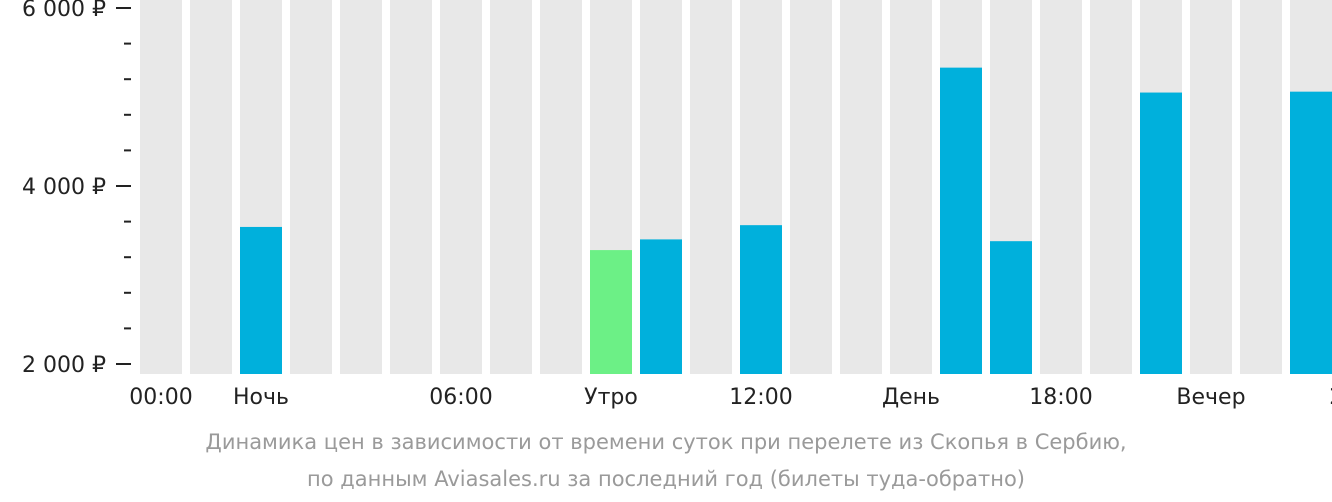 The image size is (1332, 502). What do you see at coordinates (760, 397) in the screenshot?
I see `x-tick-label: 12:00` at bounding box center [760, 397].